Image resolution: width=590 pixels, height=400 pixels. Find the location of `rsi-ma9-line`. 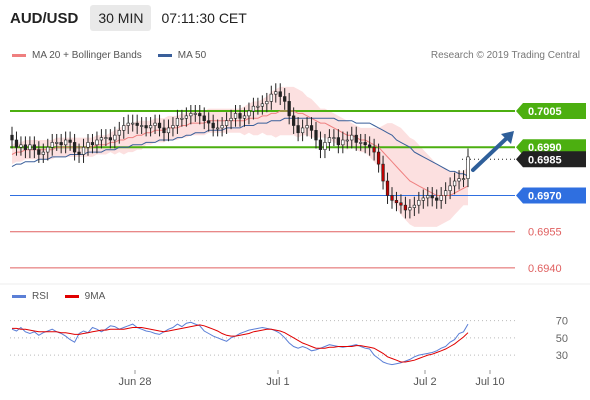

rsi-ma9-line is located at coordinates (240, 343).